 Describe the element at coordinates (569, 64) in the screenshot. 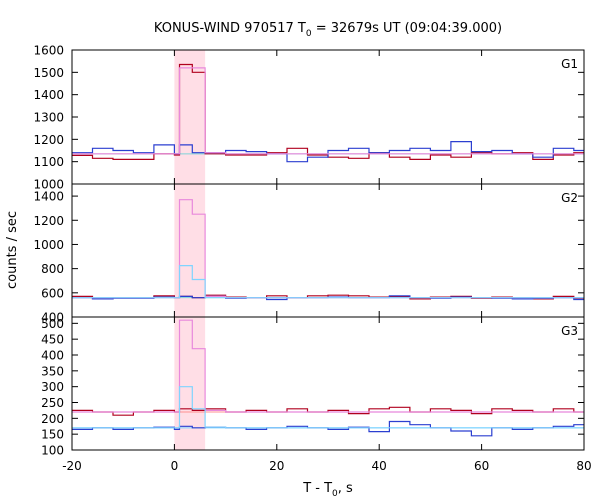

I see `panel-label-g1: G1` at that location.